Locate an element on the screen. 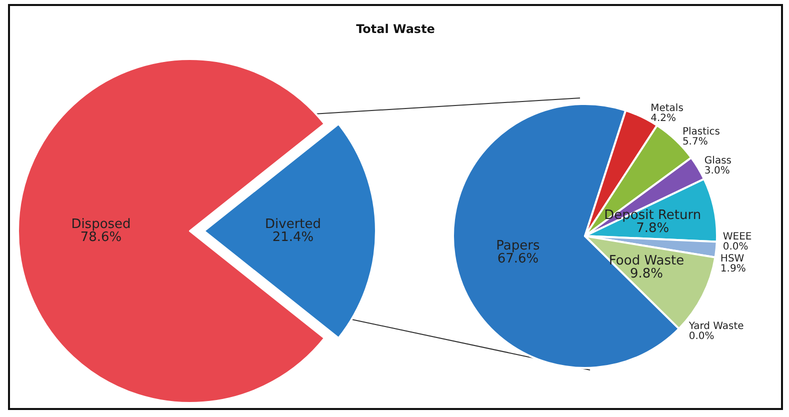 The image size is (789, 417). slice-label: Papers is located at coordinates (518, 246).